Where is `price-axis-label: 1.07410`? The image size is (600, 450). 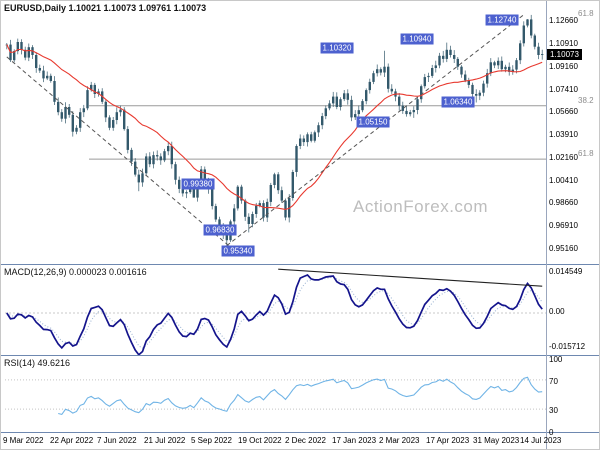 price-axis-label: 1.07410 is located at coordinates (563, 89).